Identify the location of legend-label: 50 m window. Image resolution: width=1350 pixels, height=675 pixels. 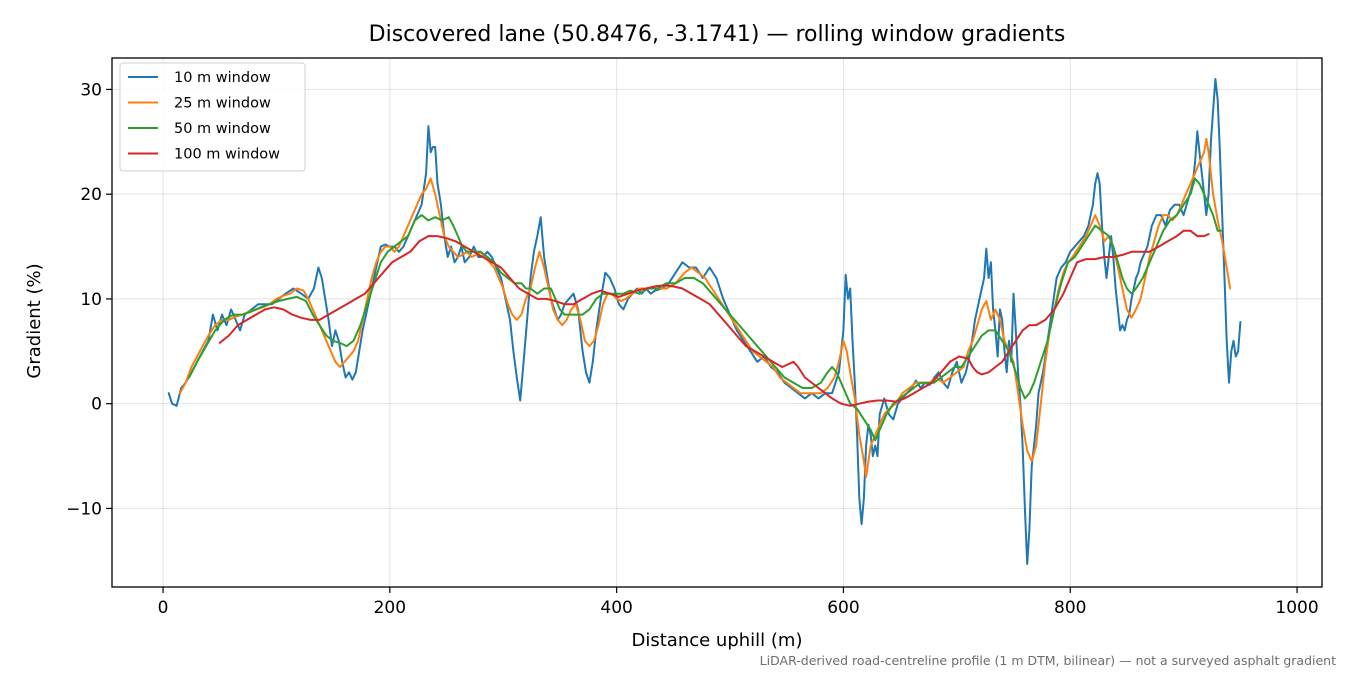
(222, 129).